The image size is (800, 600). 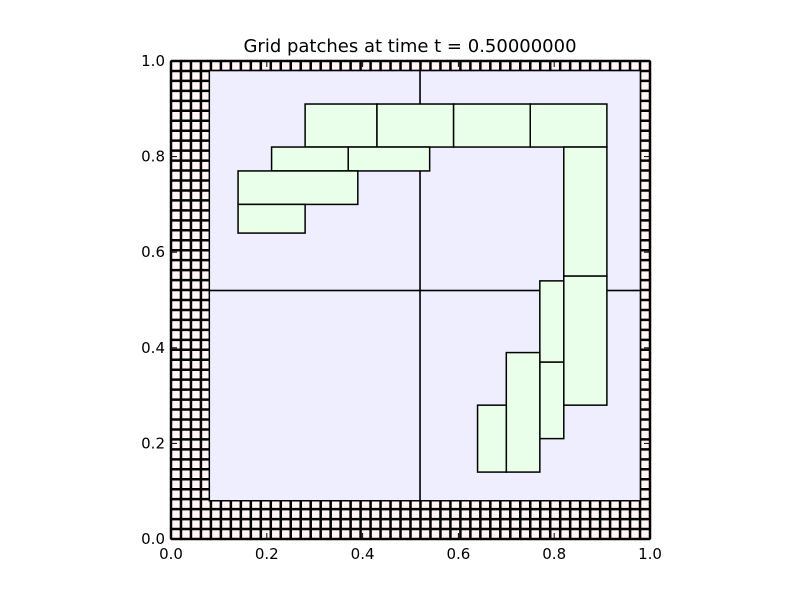 I want to click on x-tick-label: 1.0, so click(x=650, y=554).